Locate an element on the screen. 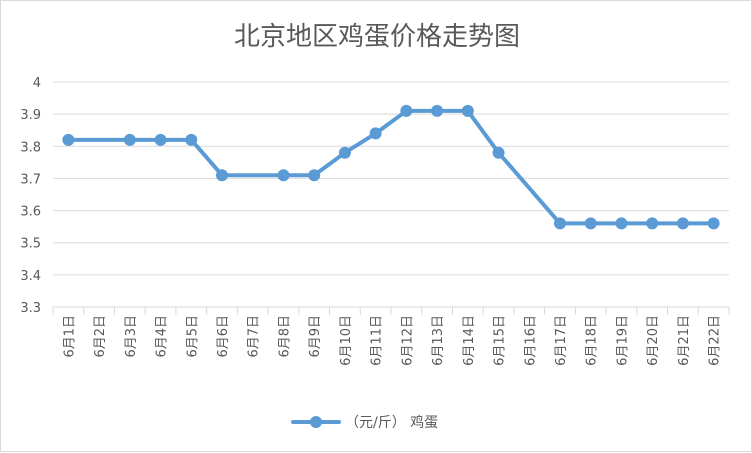 The image size is (752, 453). x-tick-label: 6月12日 is located at coordinates (407, 340).